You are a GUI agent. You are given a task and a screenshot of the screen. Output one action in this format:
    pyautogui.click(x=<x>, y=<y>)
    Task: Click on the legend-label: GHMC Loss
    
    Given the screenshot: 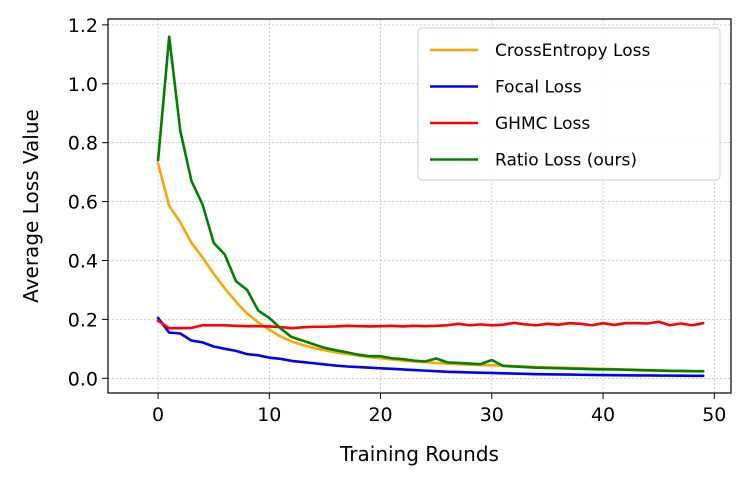 What is the action you would take?
    pyautogui.click(x=542, y=124)
    